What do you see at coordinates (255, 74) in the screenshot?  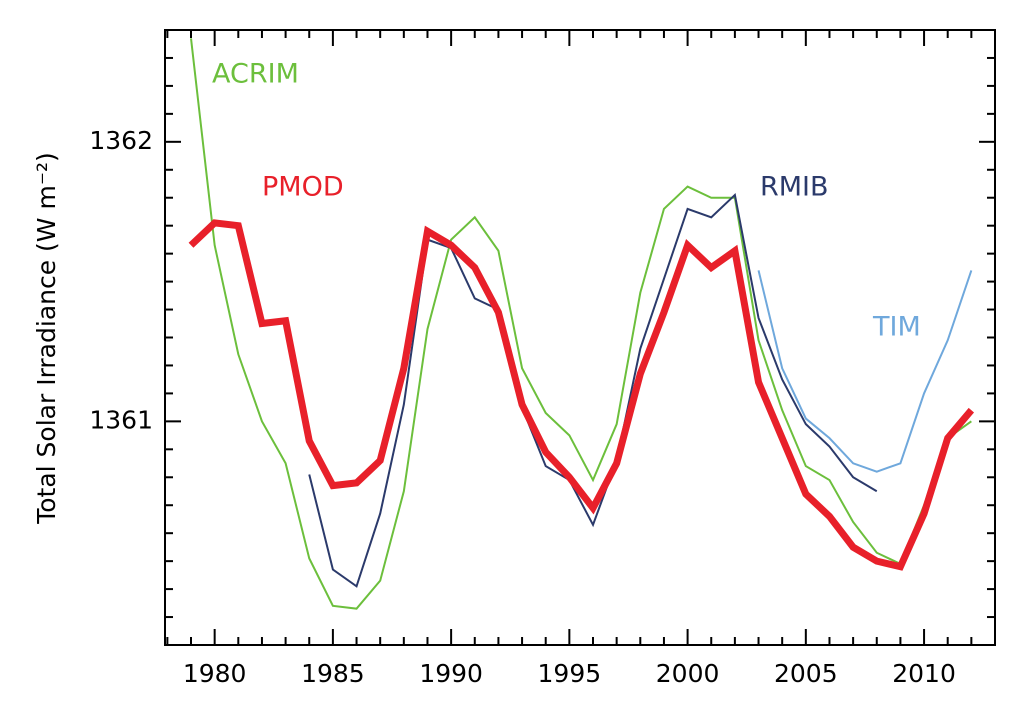 I see `series-label: ACRIM` at bounding box center [255, 74].